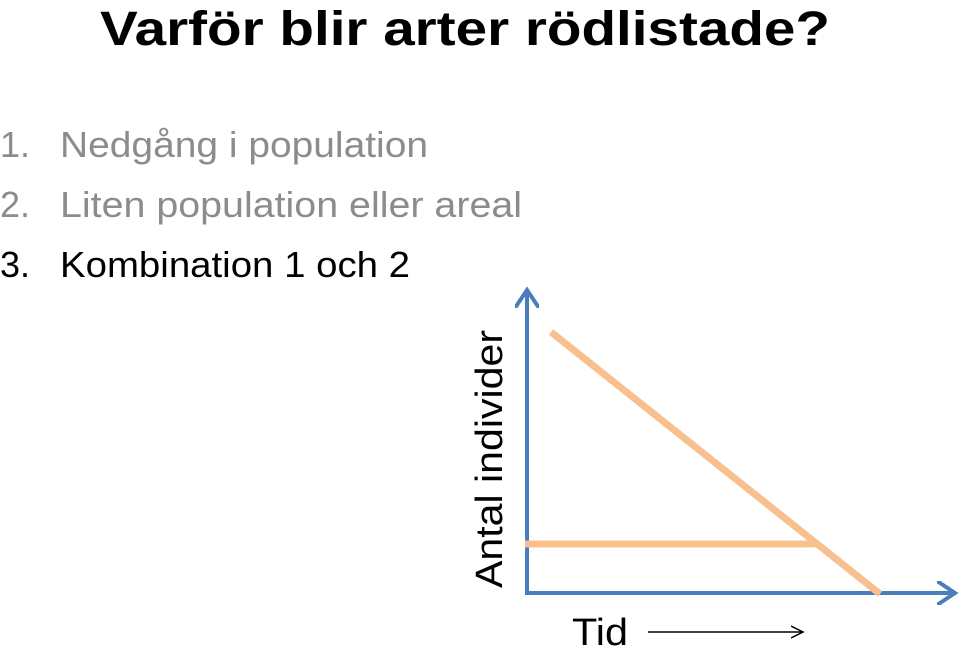  I want to click on list-item: Nedgång i population, so click(244, 144).